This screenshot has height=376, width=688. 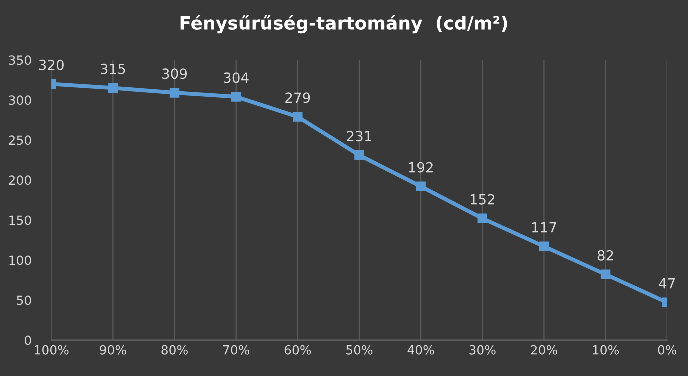 What do you see at coordinates (606, 350) in the screenshot?
I see `x-tick-label: 10%` at bounding box center [606, 350].